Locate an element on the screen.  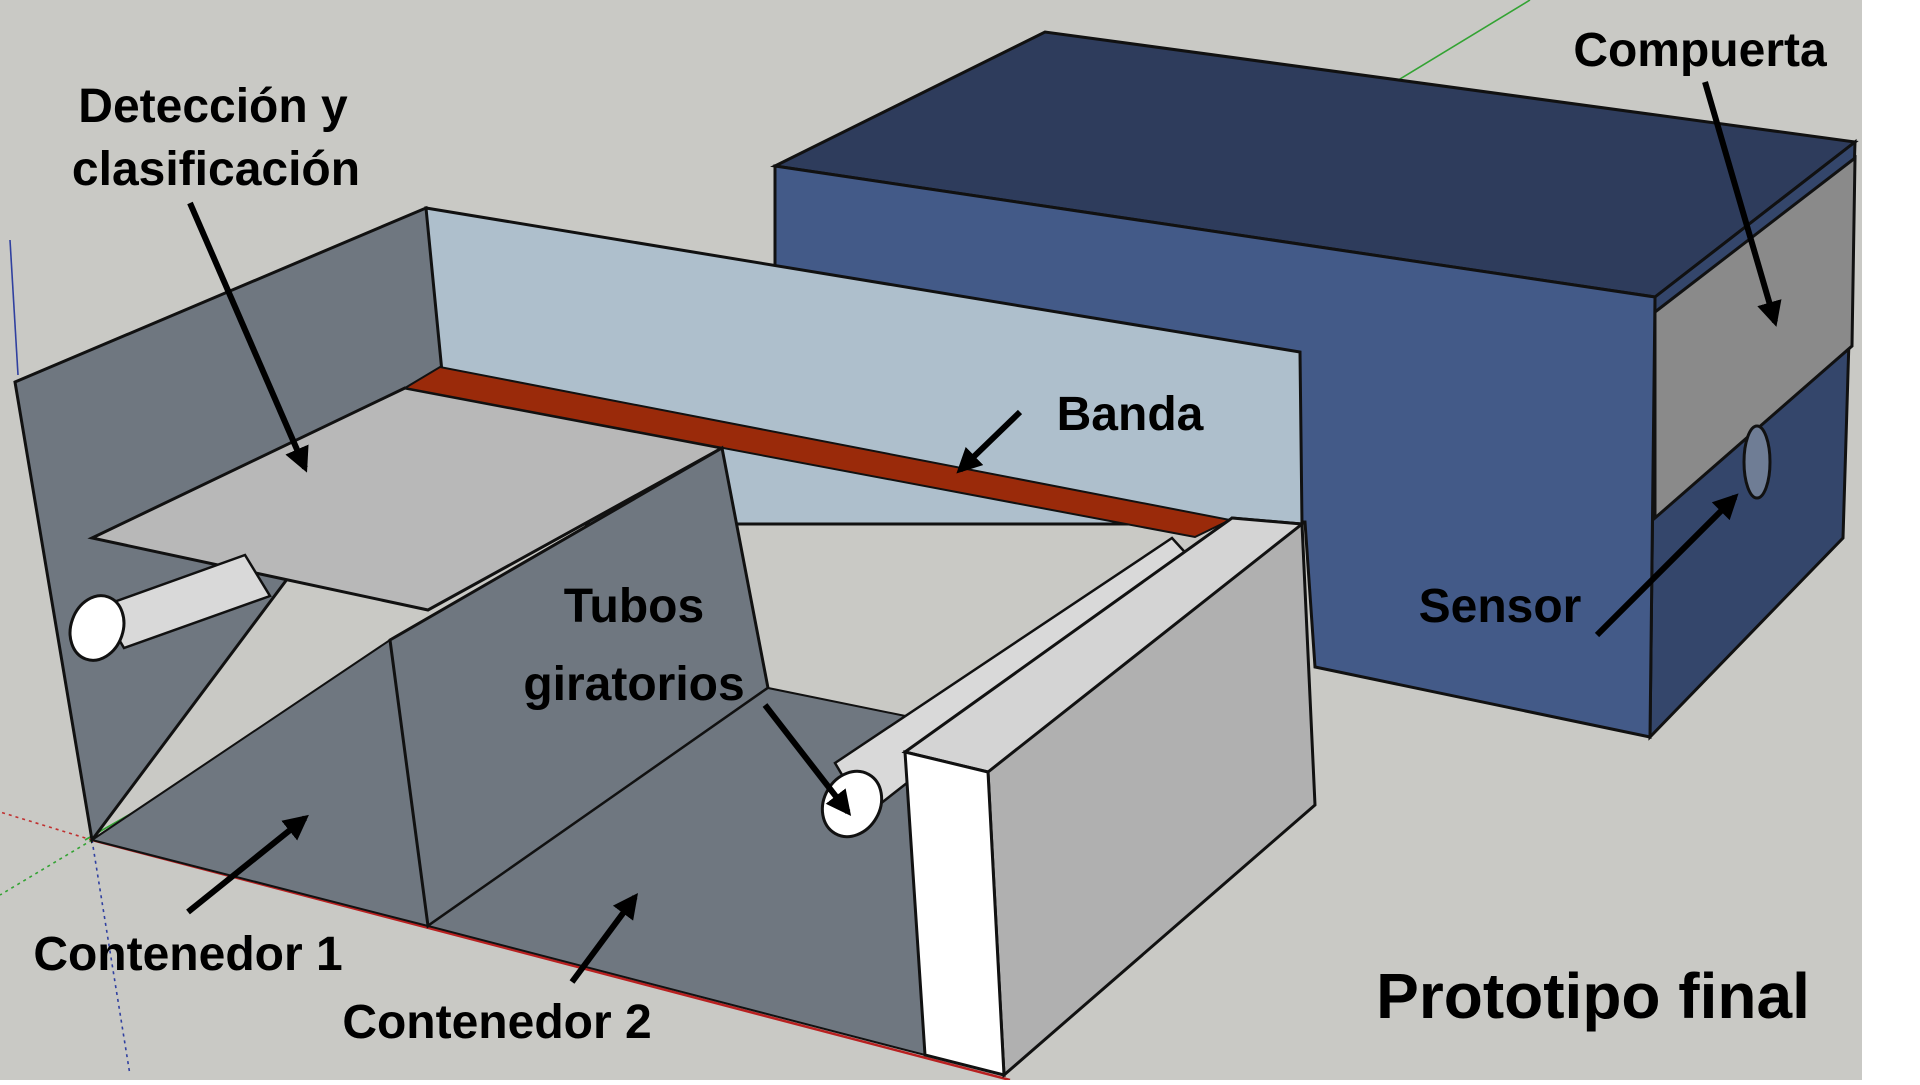
sensor-hole is located at coordinates (1757, 462).